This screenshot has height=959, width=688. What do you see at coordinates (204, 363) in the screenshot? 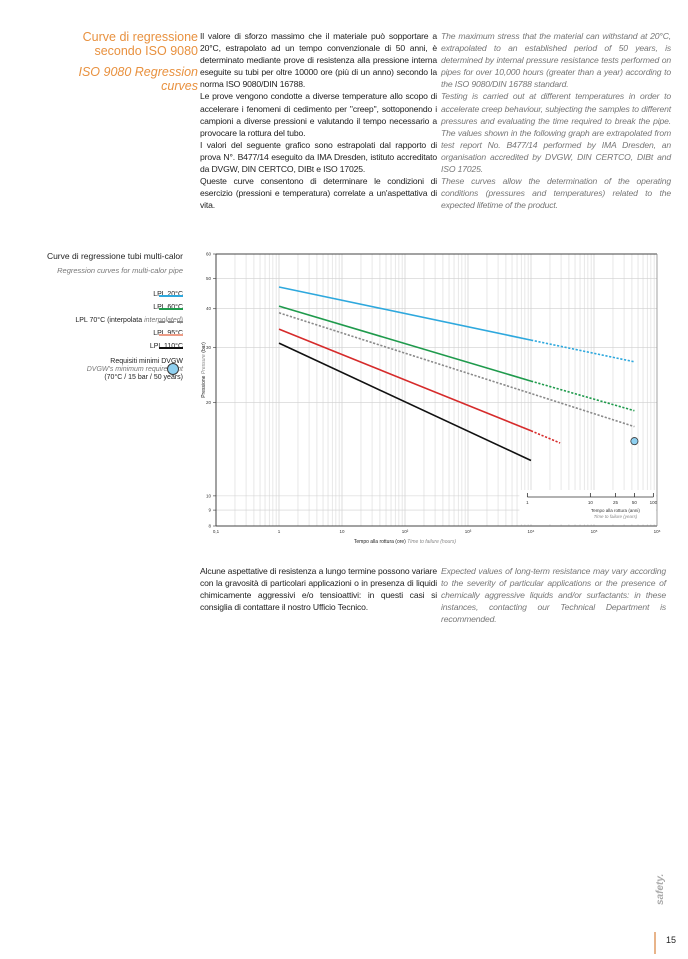
I see `y-axis-label-part: Pressure` at bounding box center [204, 363].